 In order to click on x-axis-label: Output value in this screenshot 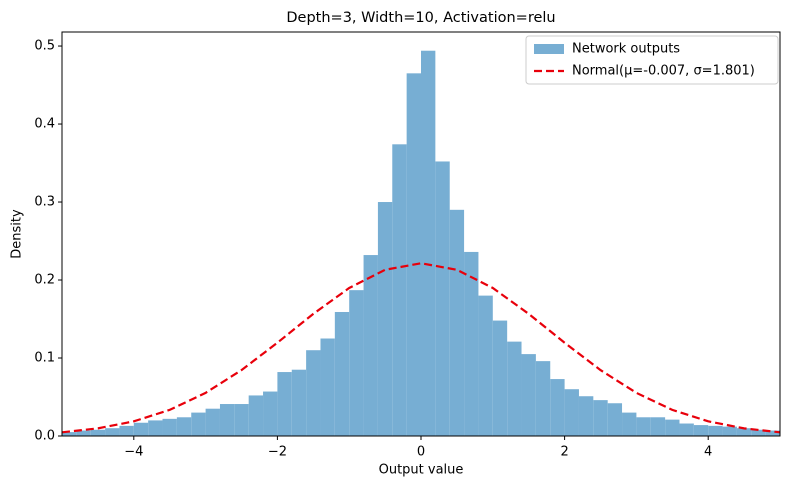, I will do `click(421, 470)`.